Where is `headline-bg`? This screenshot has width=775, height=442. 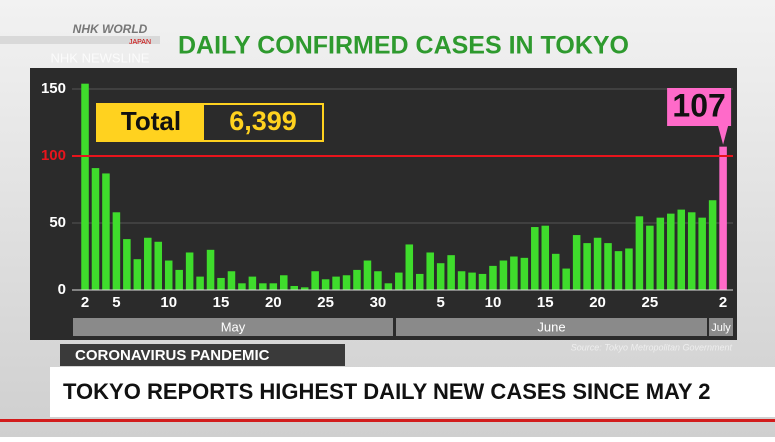 headline-bg is located at coordinates (412, 392).